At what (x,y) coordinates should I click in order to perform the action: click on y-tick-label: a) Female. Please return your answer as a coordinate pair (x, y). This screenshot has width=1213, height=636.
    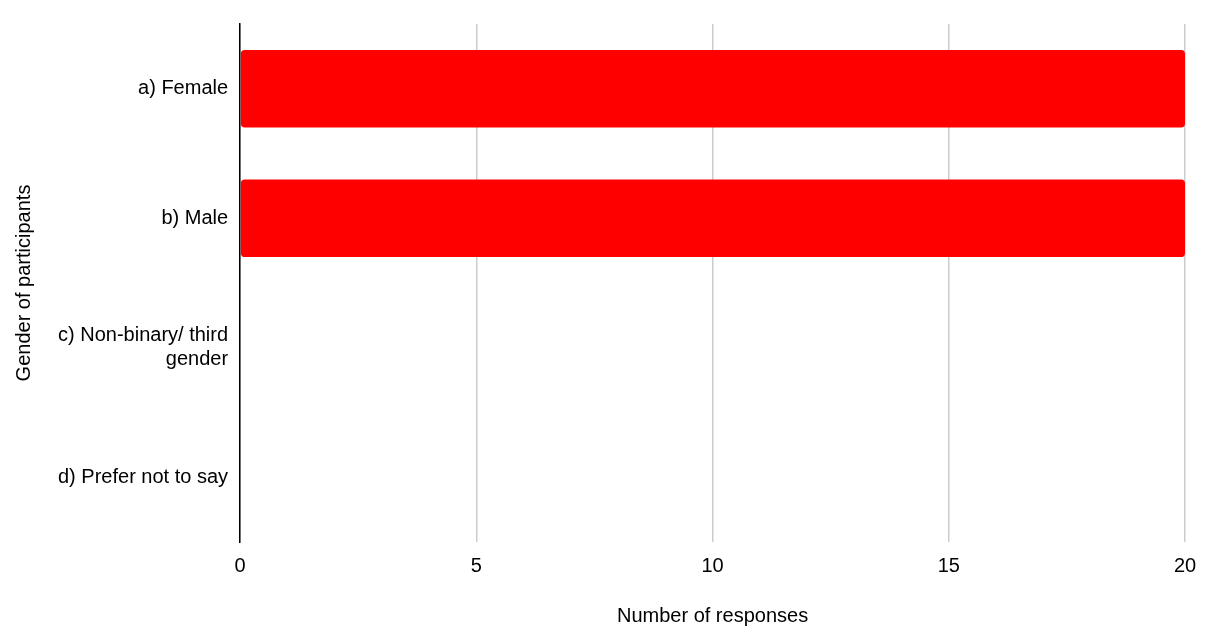
    Looking at the image, I should click on (183, 87).